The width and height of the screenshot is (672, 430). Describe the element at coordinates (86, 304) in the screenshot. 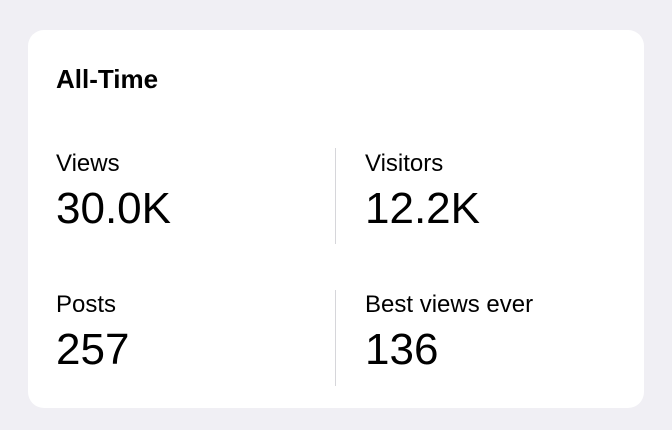

I see `stat-label: Posts` at that location.